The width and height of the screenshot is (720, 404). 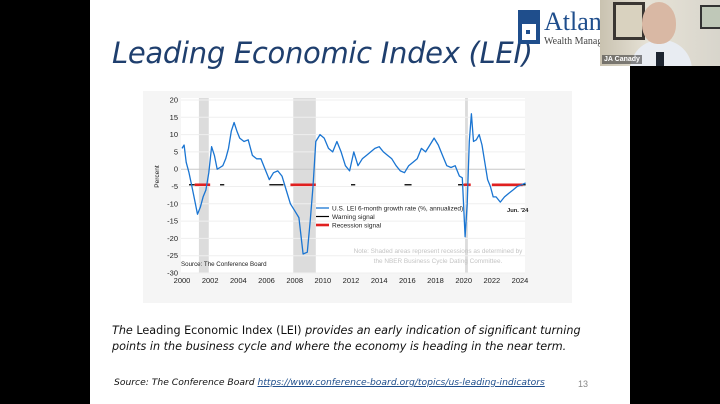 What do you see at coordinates (583, 384) in the screenshot?
I see `page-number: 13` at bounding box center [583, 384].